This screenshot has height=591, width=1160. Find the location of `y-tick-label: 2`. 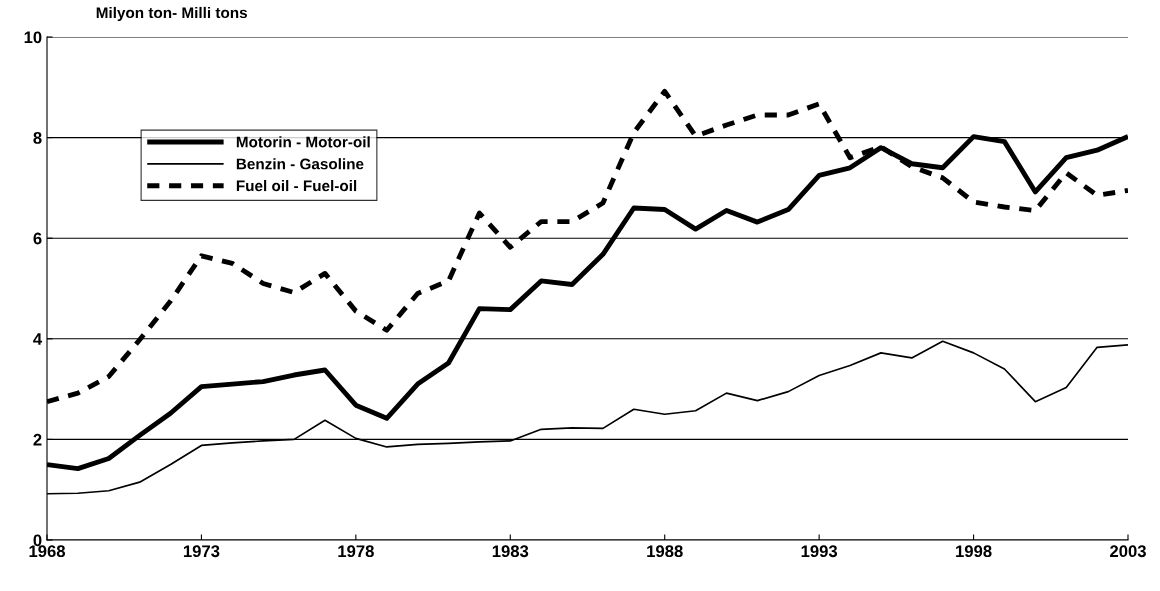

y-tick-label: 2 is located at coordinates (37, 439).